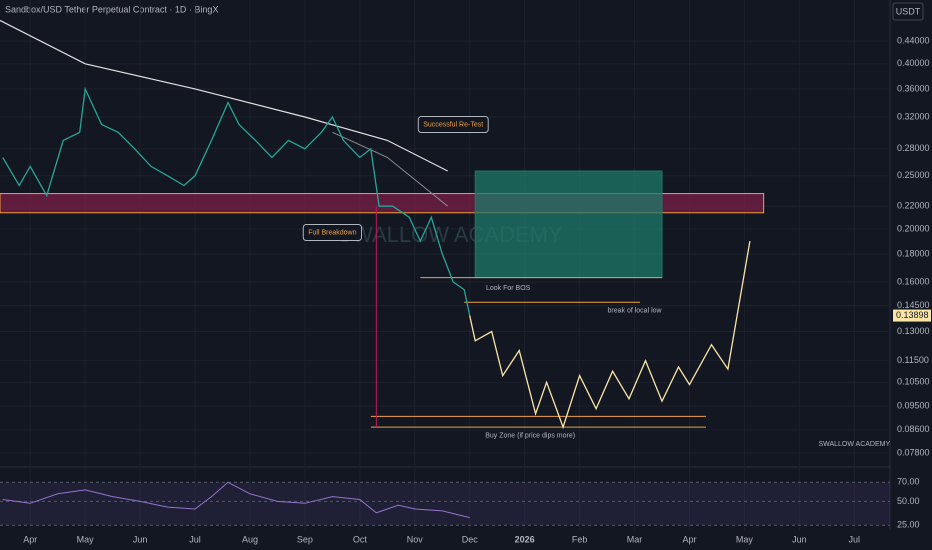 The image size is (932, 550). What do you see at coordinates (568, 224) in the screenshot?
I see `zone` at bounding box center [568, 224].